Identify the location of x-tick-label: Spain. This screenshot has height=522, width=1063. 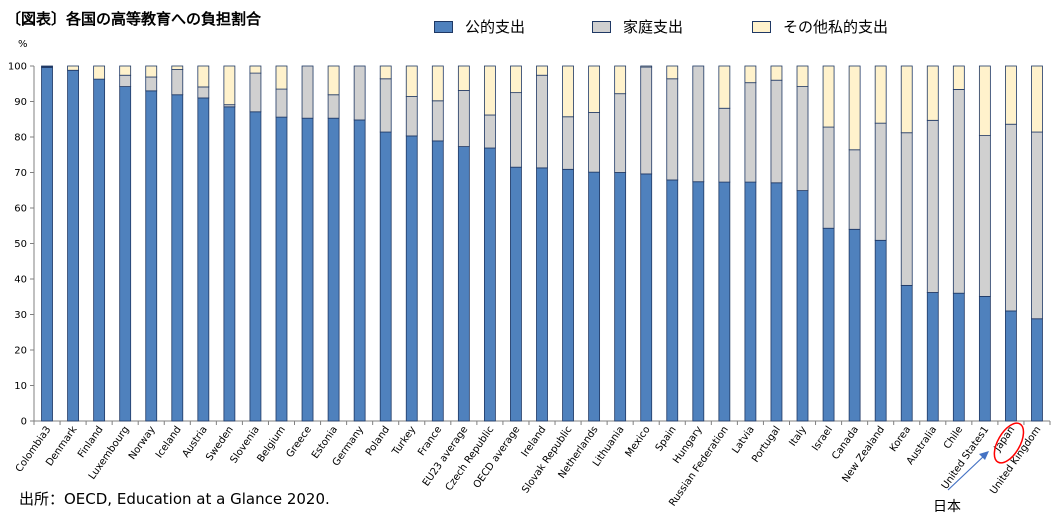
(666, 438).